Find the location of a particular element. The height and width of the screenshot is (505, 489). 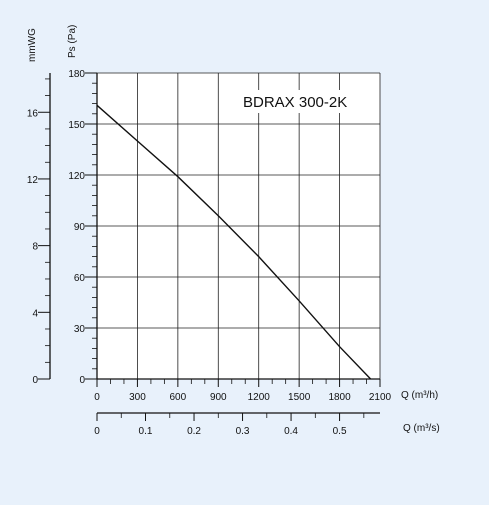

x-tick-label: 2100 is located at coordinates (380, 397).